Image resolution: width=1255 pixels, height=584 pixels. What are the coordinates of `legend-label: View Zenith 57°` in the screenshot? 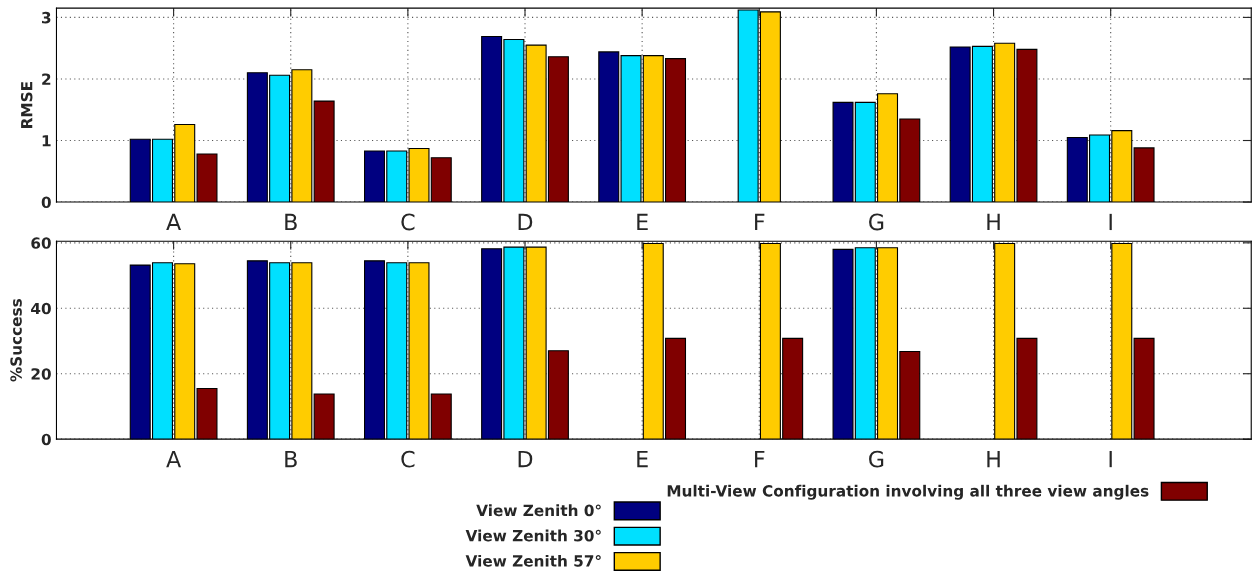 It's located at (533, 560).